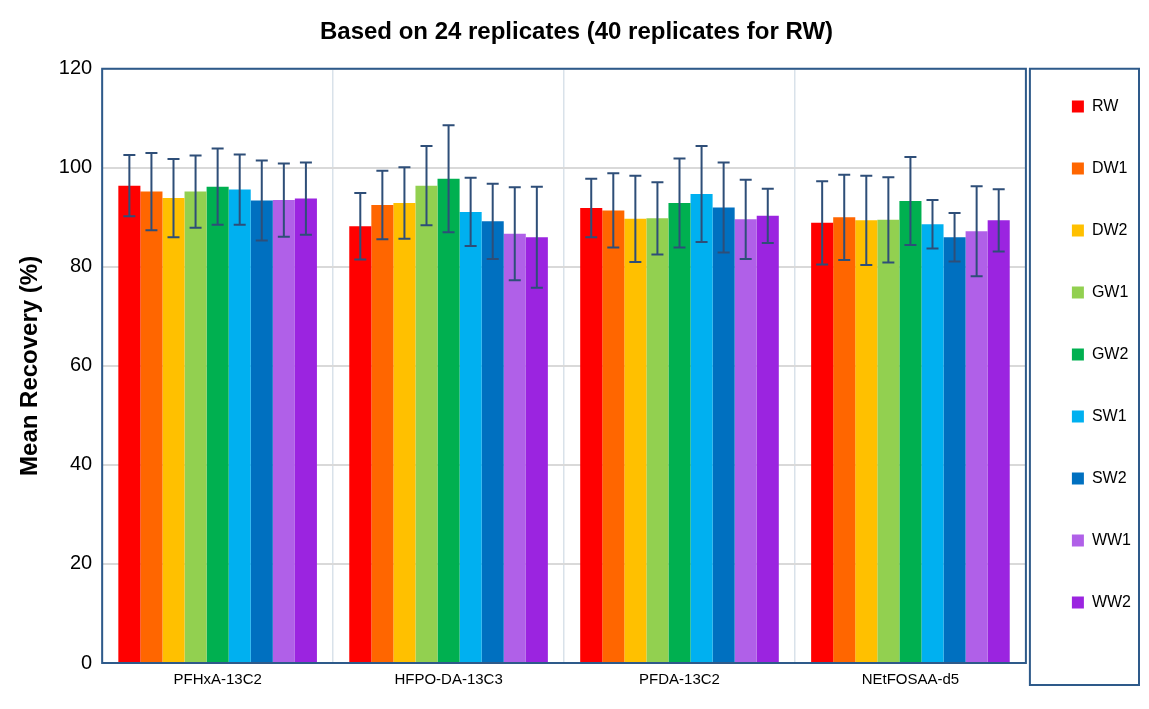 This screenshot has width=1149, height=709. Describe the element at coordinates (576, 31) in the screenshot. I see `chart-title: Based on 24 replicates (40 replicates for RW)` at that location.